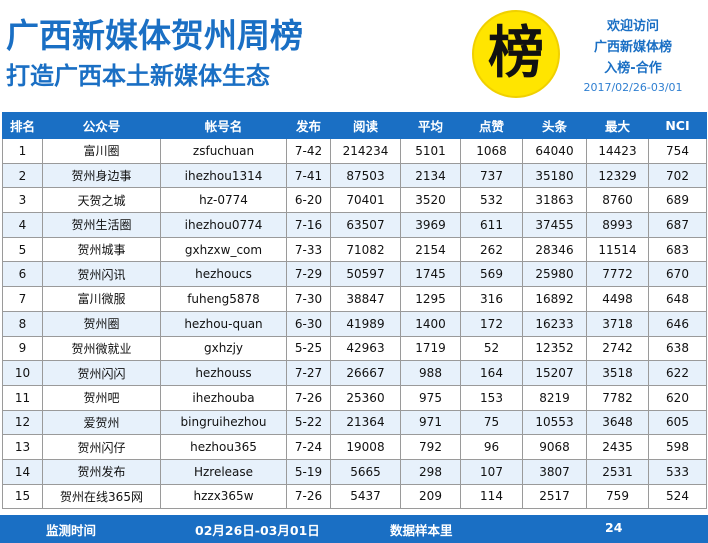 This screenshot has width=708, height=543. What do you see at coordinates (365, 397) in the screenshot?
I see `table-cell: 25360` at bounding box center [365, 397].